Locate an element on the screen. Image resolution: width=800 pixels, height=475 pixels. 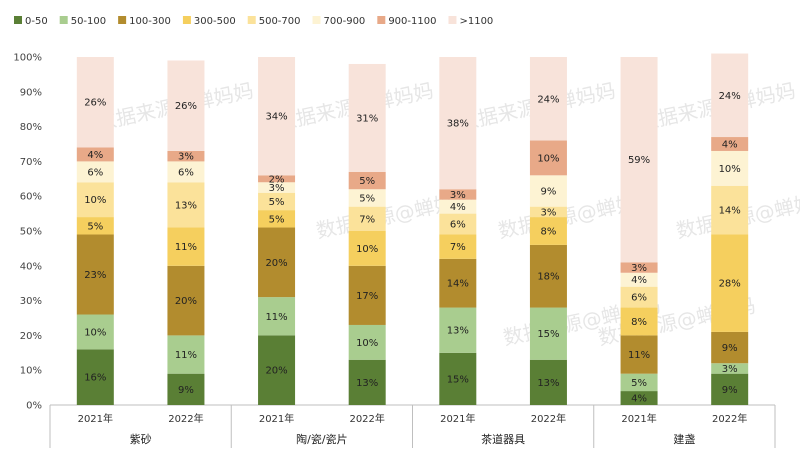
legend-label: 900-1100 is located at coordinates (412, 21).